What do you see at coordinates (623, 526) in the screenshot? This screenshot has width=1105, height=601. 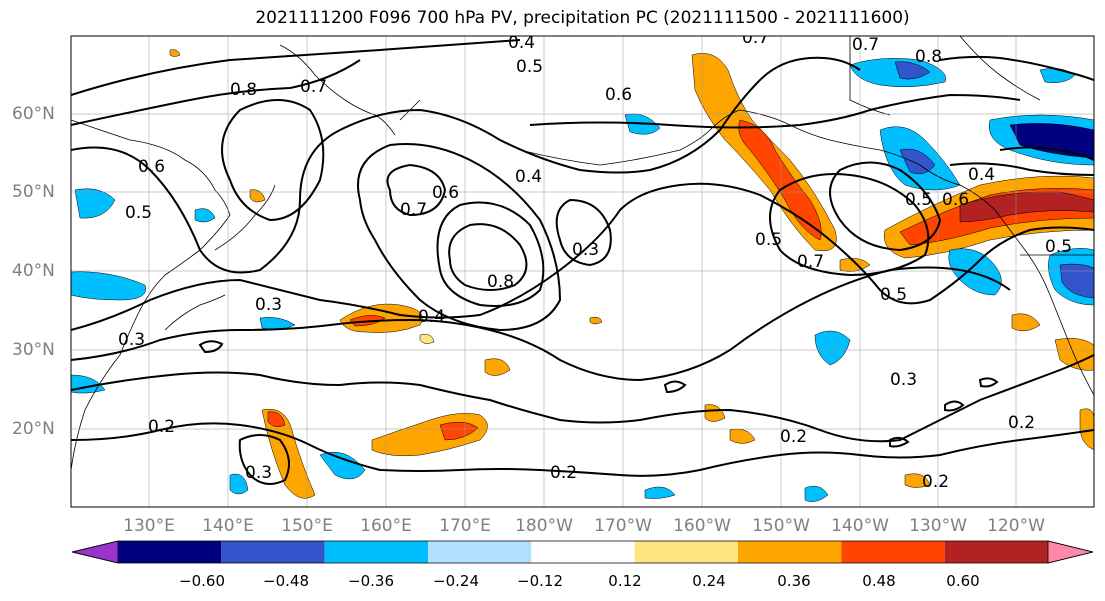 I see `lon-label-170w: 170°W` at bounding box center [623, 526].